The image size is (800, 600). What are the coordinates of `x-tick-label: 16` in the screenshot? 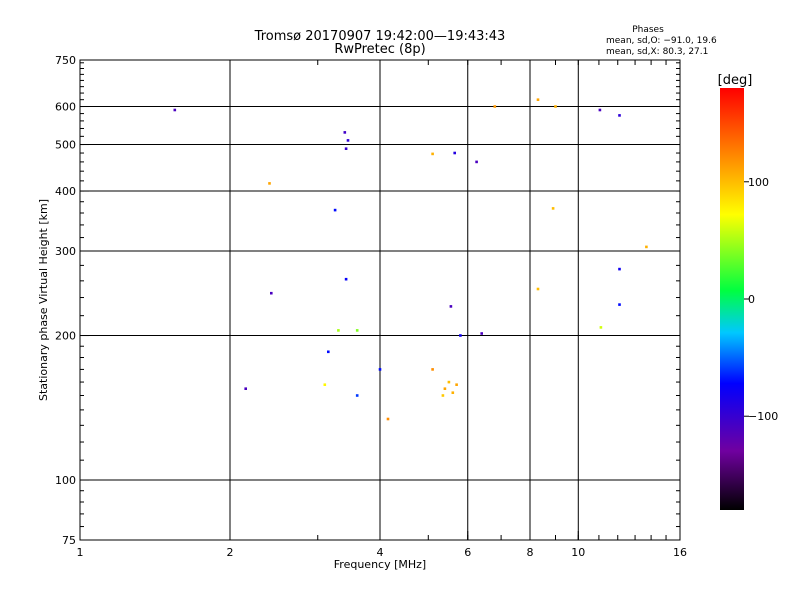 It's located at (680, 552).